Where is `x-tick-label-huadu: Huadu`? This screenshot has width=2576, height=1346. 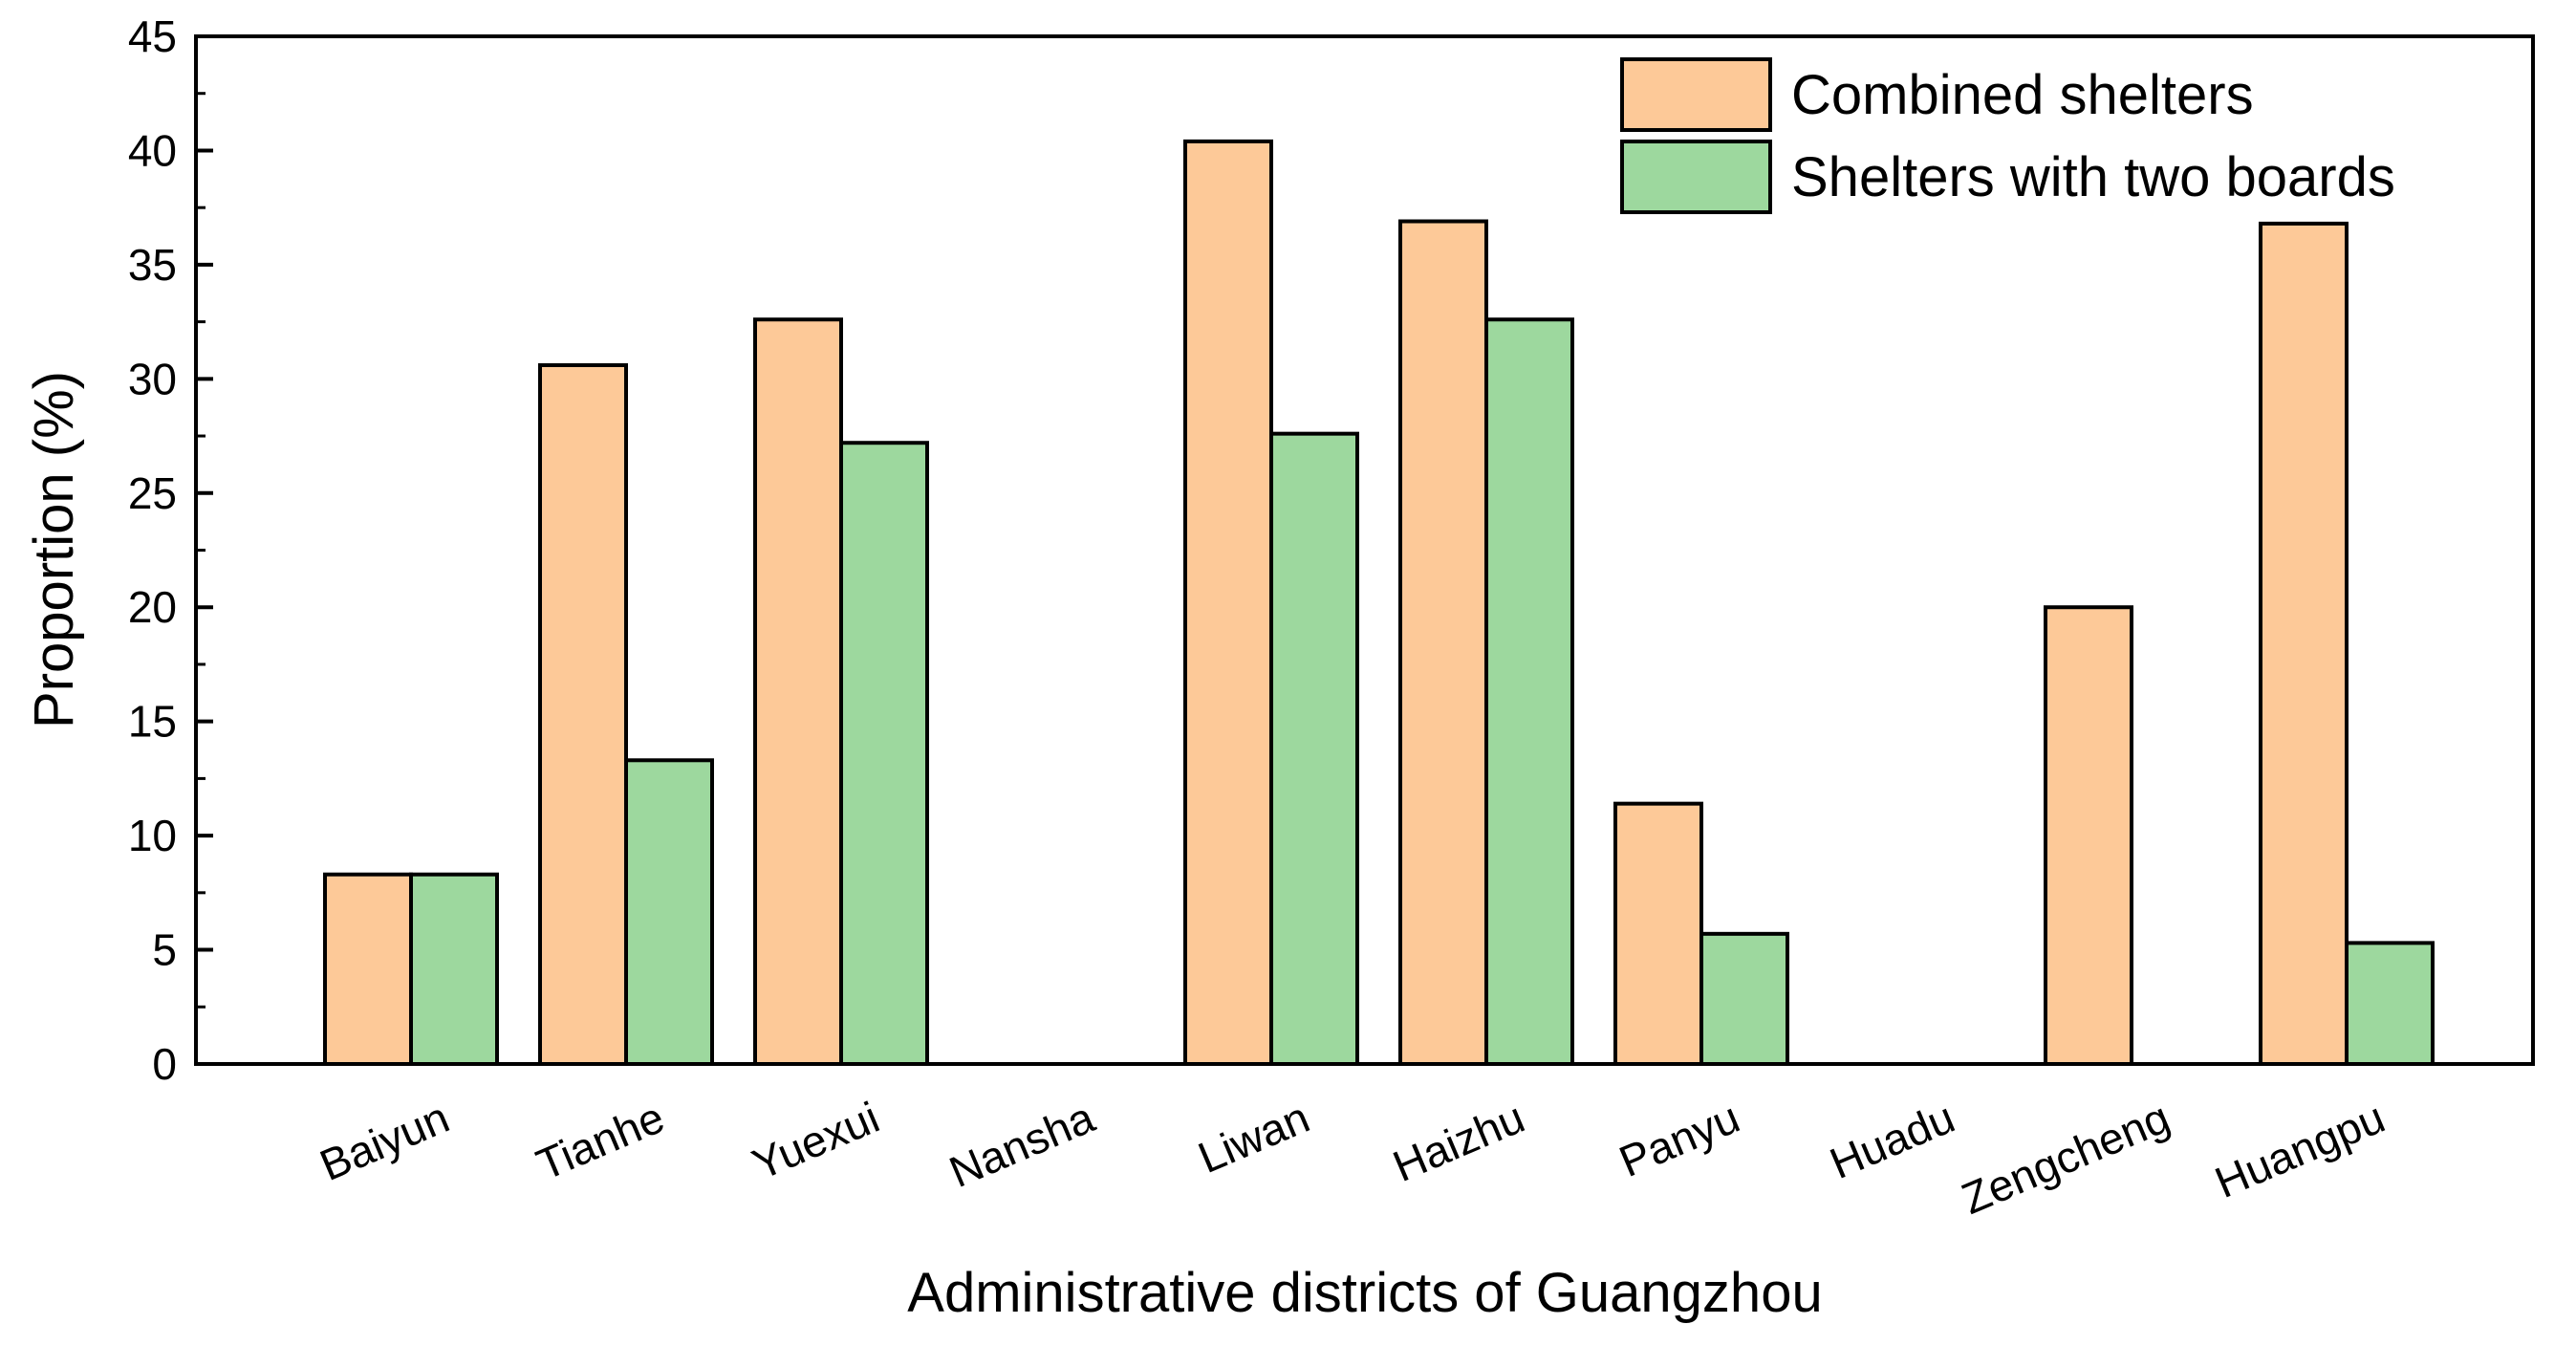 x-tick-label-huadu: Huadu is located at coordinates (1892, 1140).